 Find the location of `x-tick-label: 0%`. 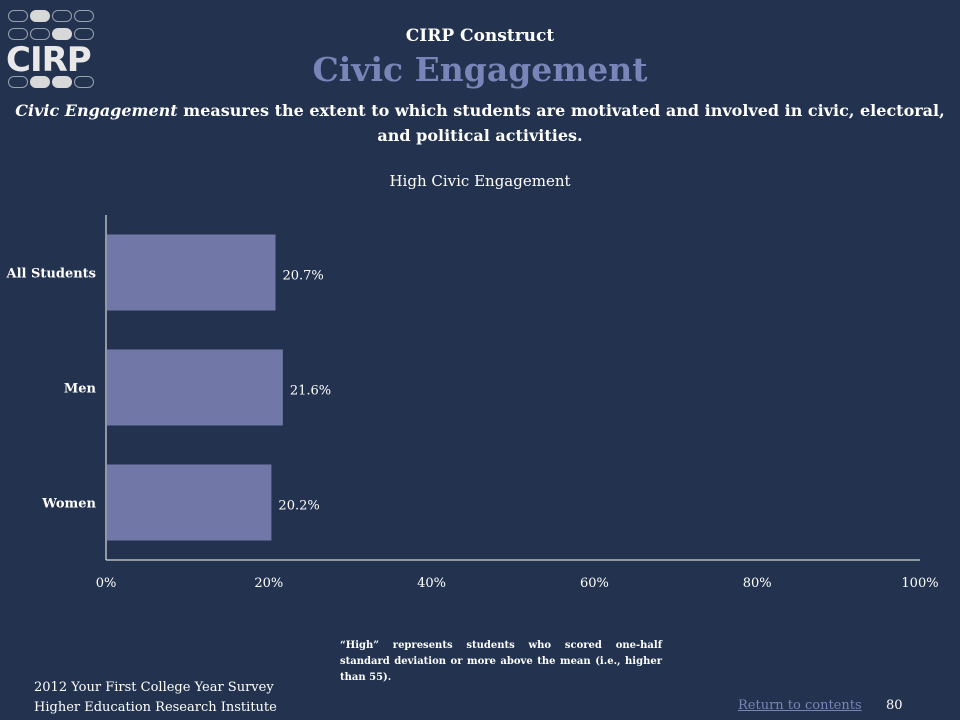

x-tick-label: 0% is located at coordinates (106, 583).